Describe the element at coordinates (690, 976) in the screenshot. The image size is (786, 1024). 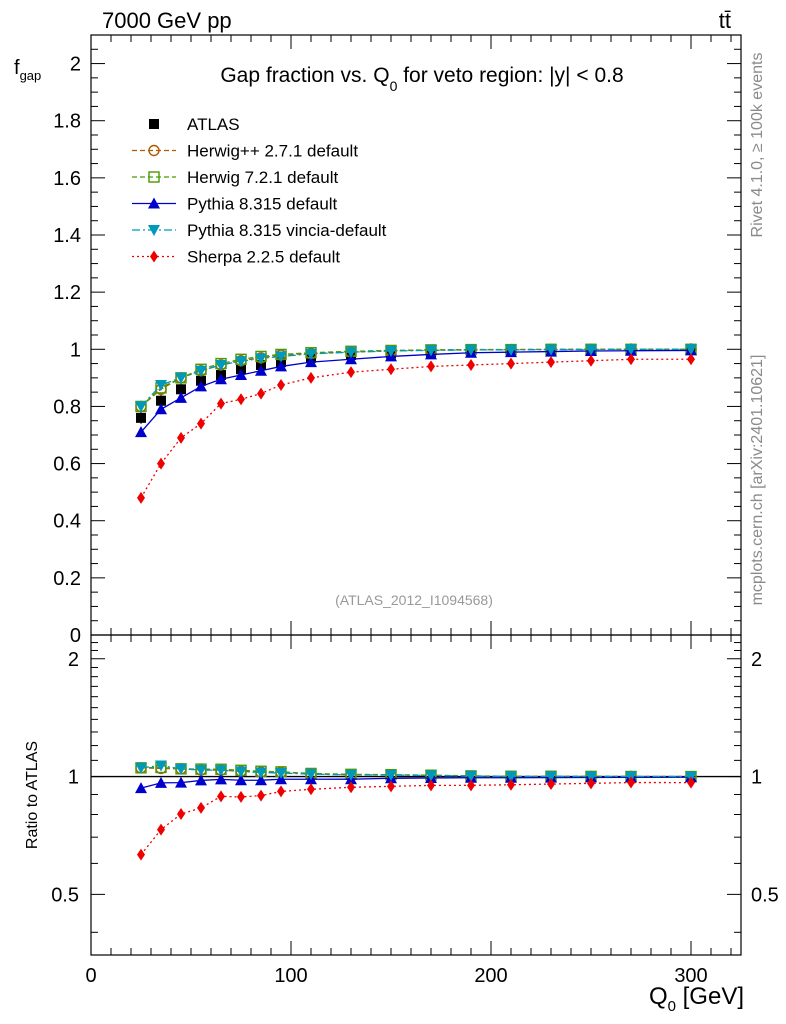
I see `x-tick-label: 300` at that location.